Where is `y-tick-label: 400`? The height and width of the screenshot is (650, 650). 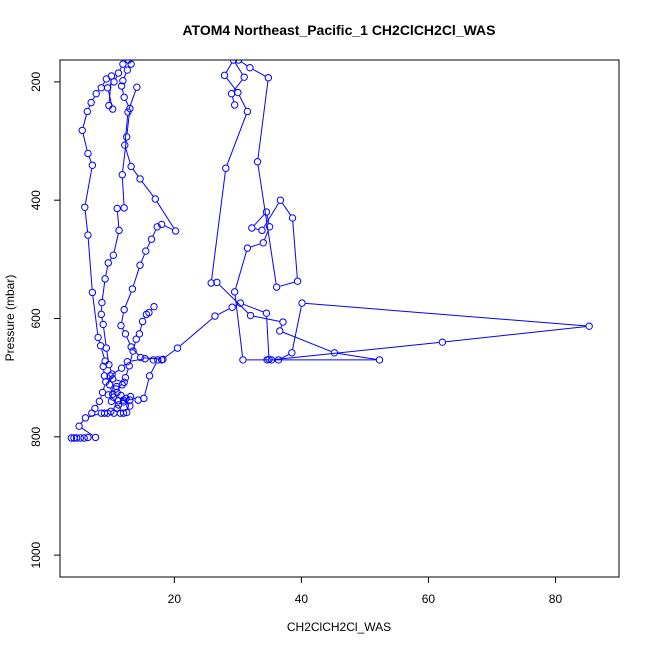
y-tick-label: 400 is located at coordinates (36, 200).